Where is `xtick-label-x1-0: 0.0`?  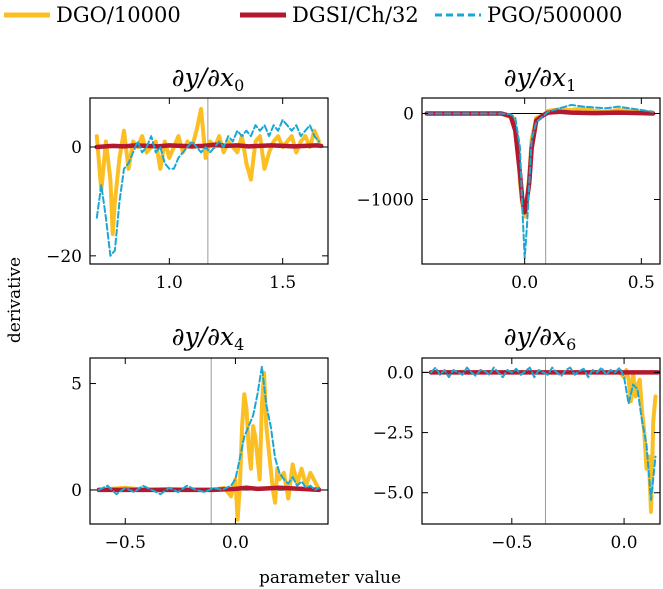 xtick-label-x1-0: 0.0 is located at coordinates (524, 283).